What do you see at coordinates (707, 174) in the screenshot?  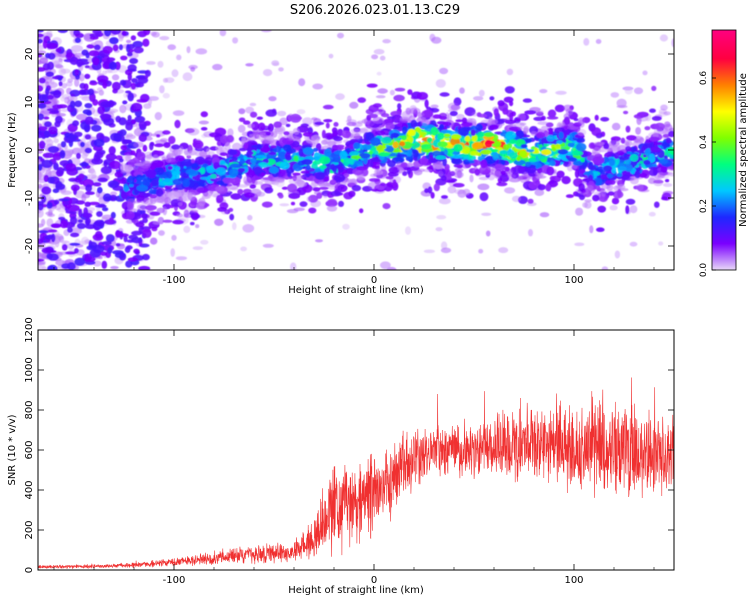 I see `colorbar-ticks: 0.0 0.2 0.4 0.6` at bounding box center [707, 174].